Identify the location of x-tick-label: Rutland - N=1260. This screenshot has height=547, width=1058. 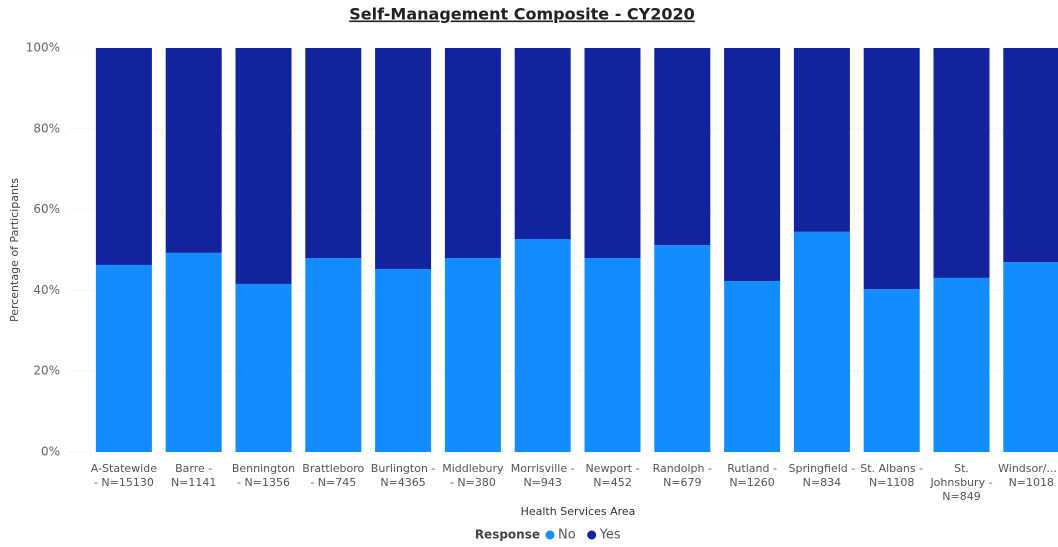
(752, 475).